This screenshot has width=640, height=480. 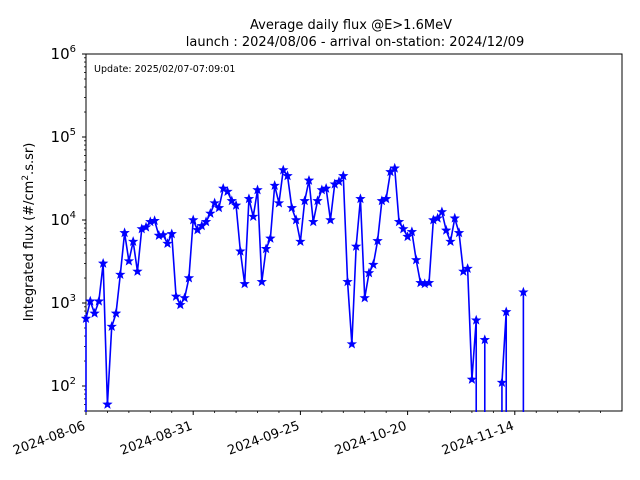 What do you see at coordinates (29, 159) in the screenshot?
I see `y-axis-label-tail: .s.sr)` at bounding box center [29, 159].